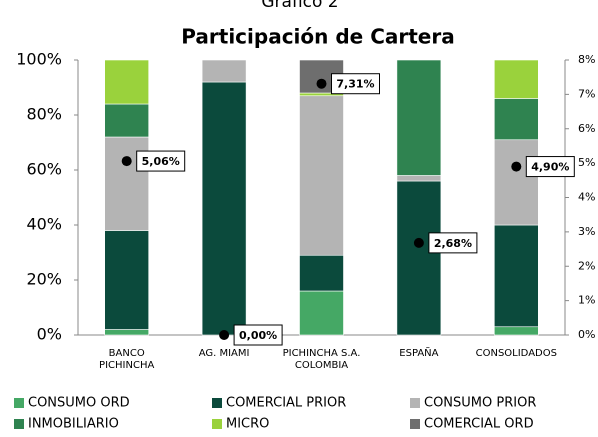 This screenshot has height=437, width=598. I want to click on point-label: 4,90%, so click(550, 167).